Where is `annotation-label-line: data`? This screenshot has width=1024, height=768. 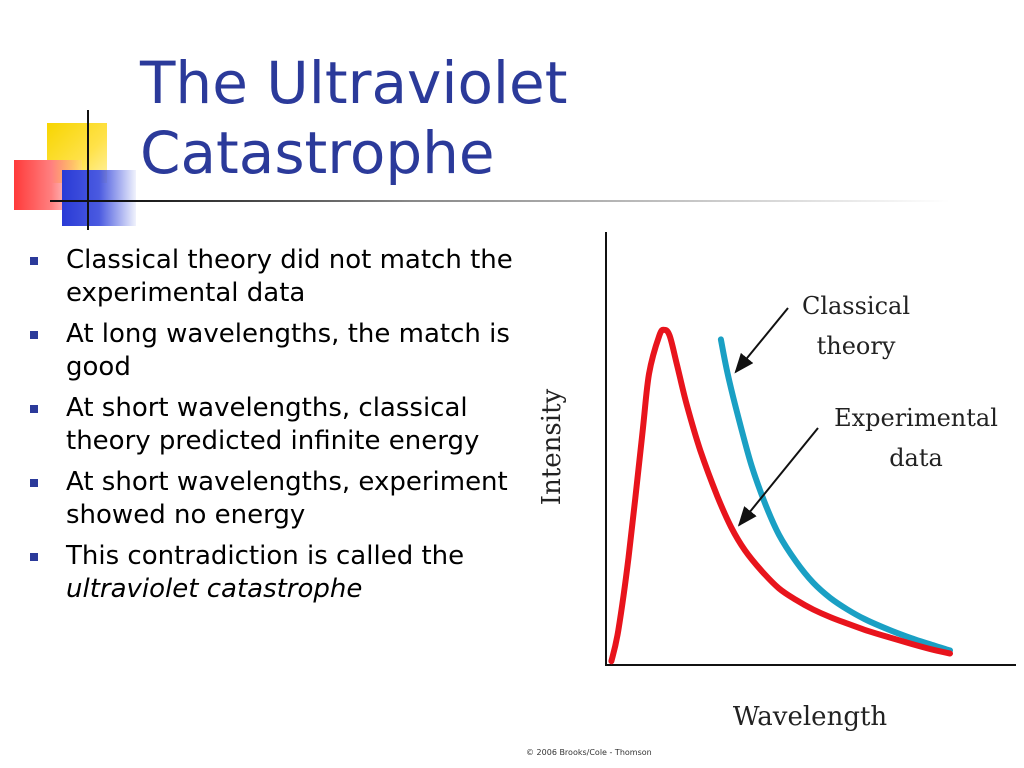 annotation-label-line: data is located at coordinates (916, 458).